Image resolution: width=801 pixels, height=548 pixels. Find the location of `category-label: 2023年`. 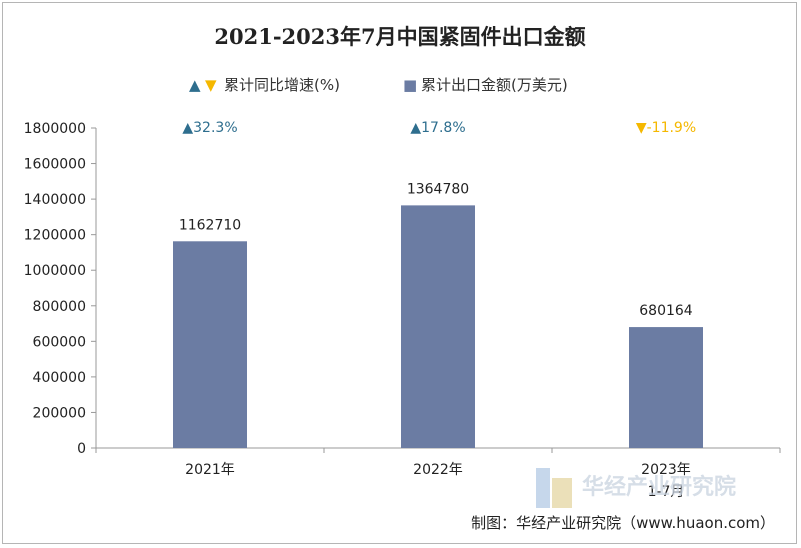

category-label: 2023年 is located at coordinates (666, 470).